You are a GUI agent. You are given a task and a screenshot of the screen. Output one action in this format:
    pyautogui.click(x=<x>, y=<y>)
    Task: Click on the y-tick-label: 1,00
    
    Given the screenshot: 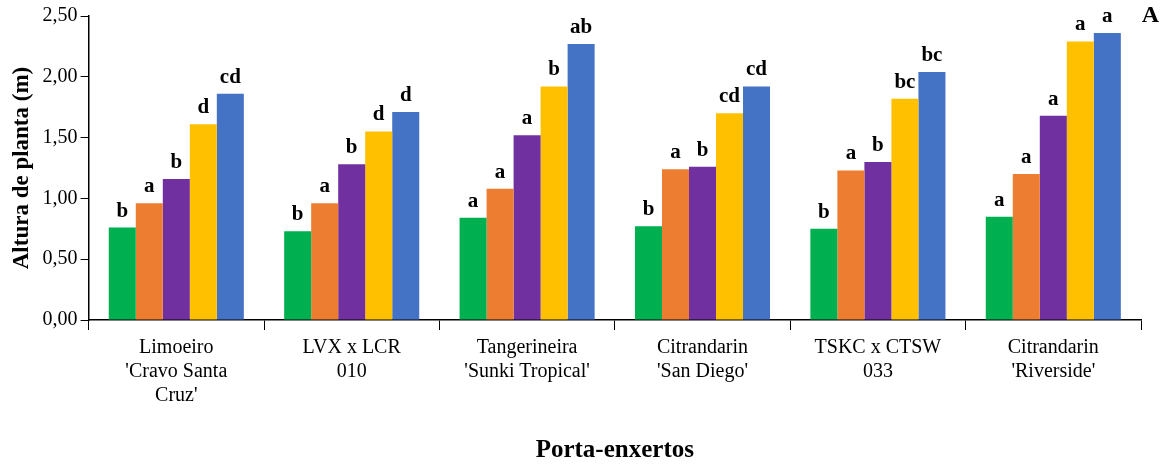 What is the action you would take?
    pyautogui.click(x=60, y=196)
    